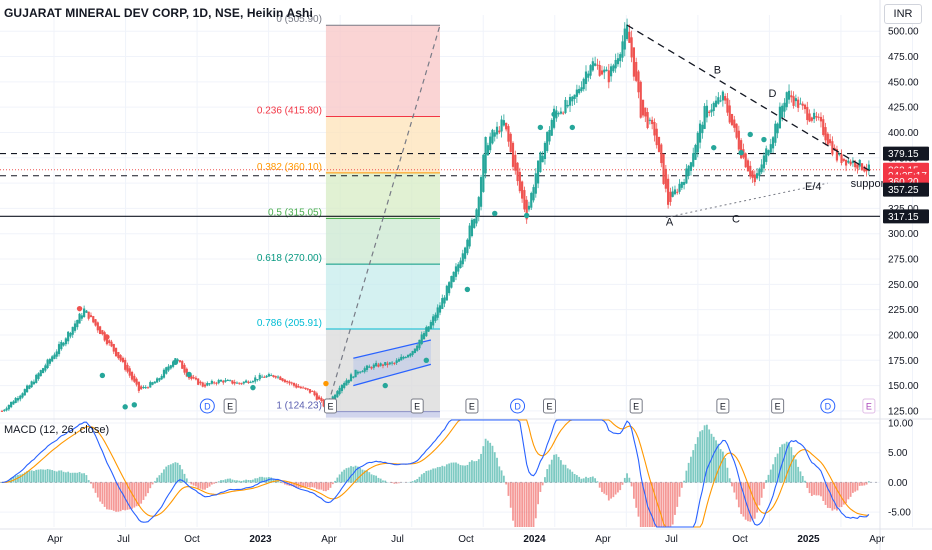 This screenshot has width=932, height=550. I want to click on price-tag, so click(906, 153).